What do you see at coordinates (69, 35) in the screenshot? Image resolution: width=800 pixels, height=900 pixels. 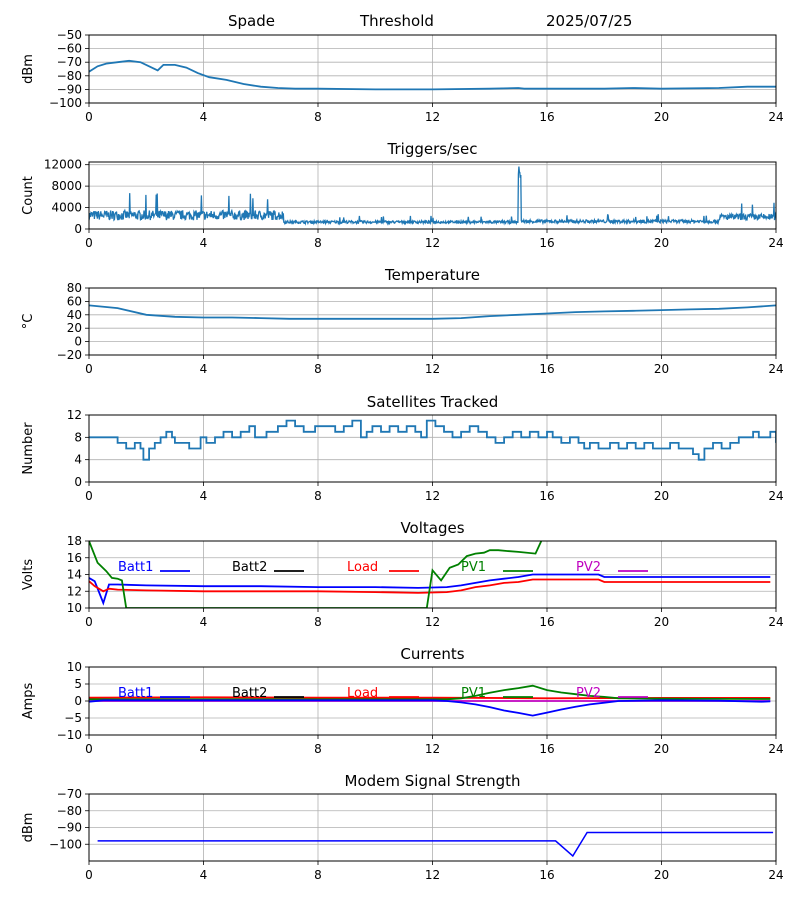 I see `y-tick-label: −50` at bounding box center [69, 35].